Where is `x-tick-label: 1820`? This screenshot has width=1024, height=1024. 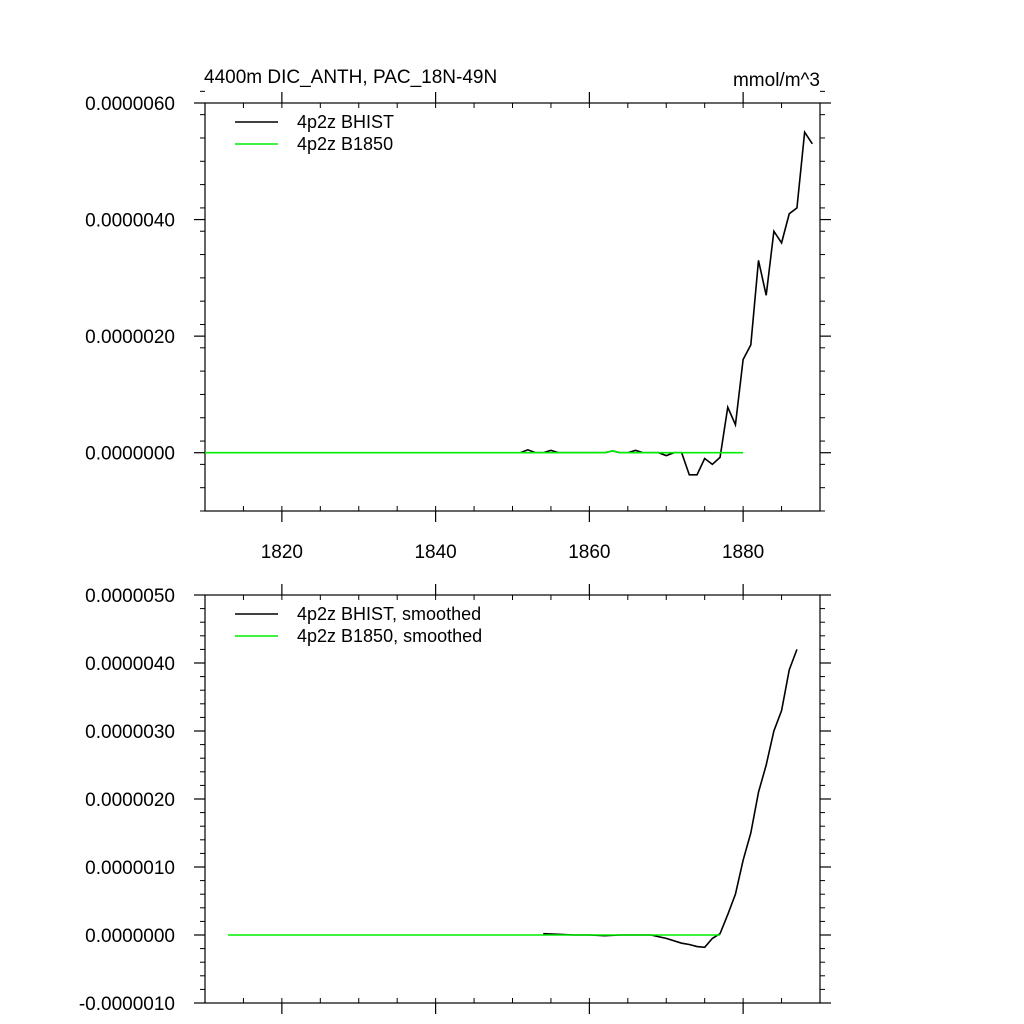 x-tick-label: 1820 is located at coordinates (282, 552).